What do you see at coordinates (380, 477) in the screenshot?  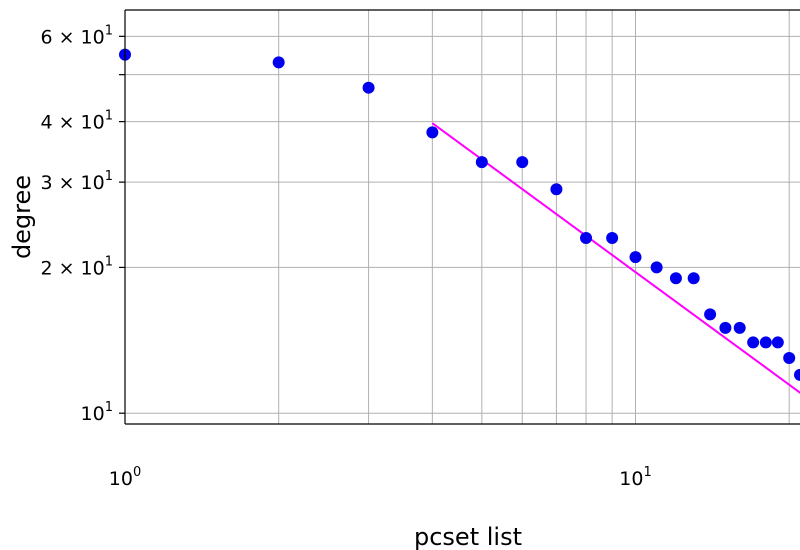 I see `x-tick-labels: 10⁰ 10¹` at bounding box center [380, 477].